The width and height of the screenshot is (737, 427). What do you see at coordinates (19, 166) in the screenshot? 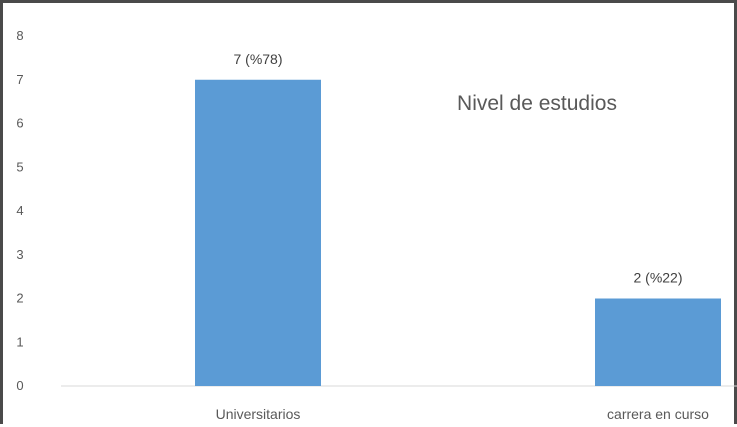
I see `y-tick-label: 5` at bounding box center [19, 166].